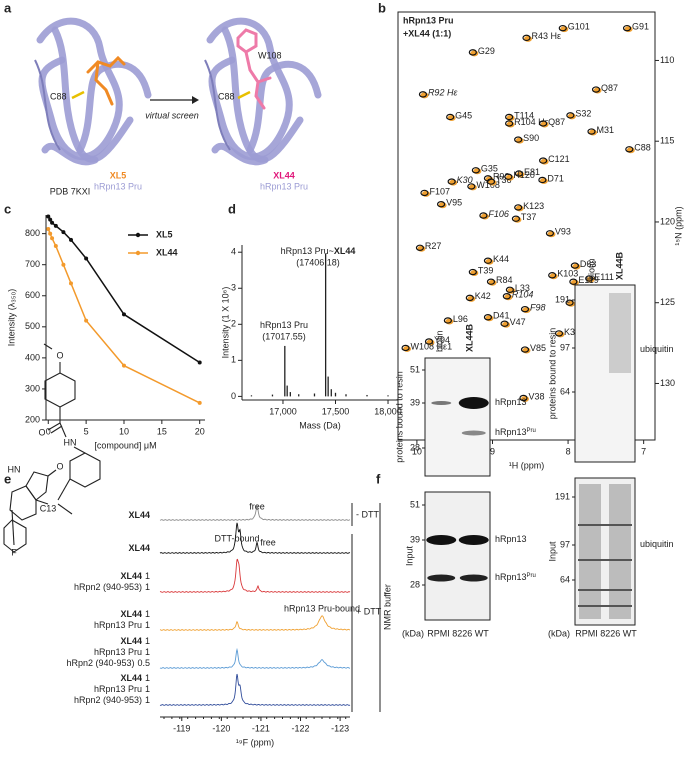  What do you see at coordinates (667, 221) in the screenshot?
I see `y-tick-label: 120` at bounding box center [667, 221].